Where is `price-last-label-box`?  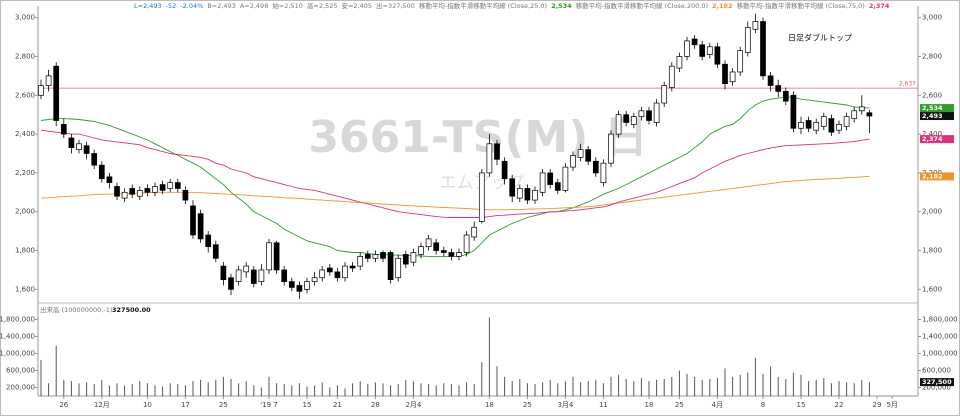
price-last-label-box is located at coordinates (937, 116).